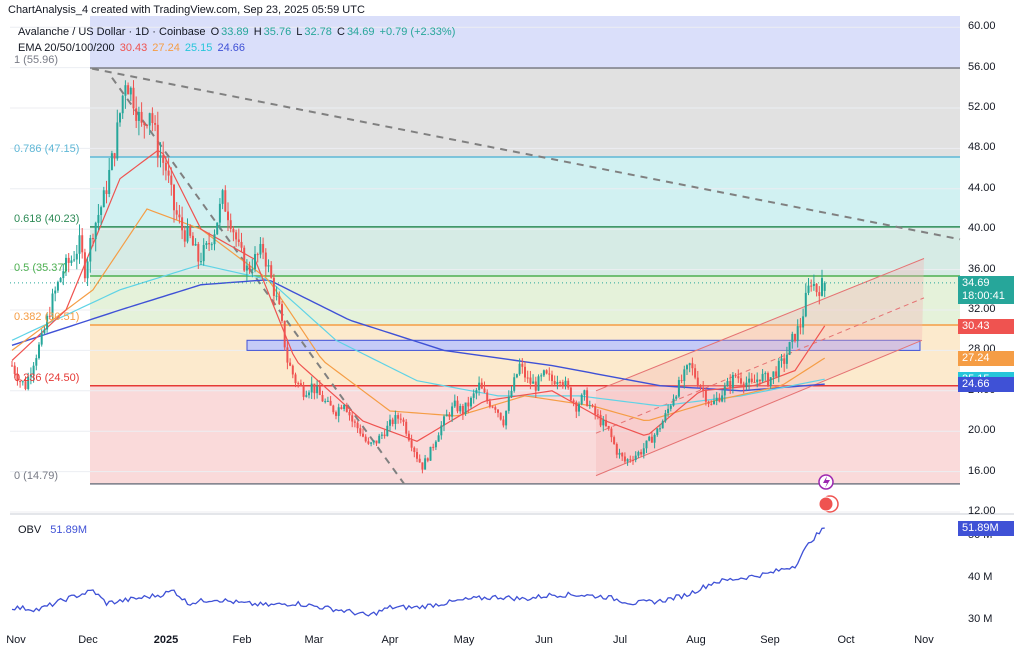 This screenshot has height=652, width=1024. What do you see at coordinates (620, 640) in the screenshot?
I see `time-tick-label: Jul` at bounding box center [620, 640].